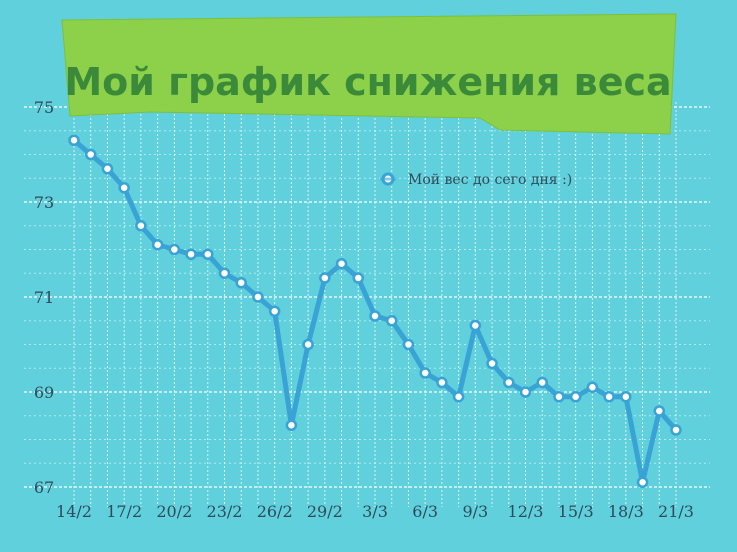 This screenshot has height=552, width=737. Describe the element at coordinates (490, 180) in the screenshot. I see `legend-label: Мой вес до сего дня :)` at that location.